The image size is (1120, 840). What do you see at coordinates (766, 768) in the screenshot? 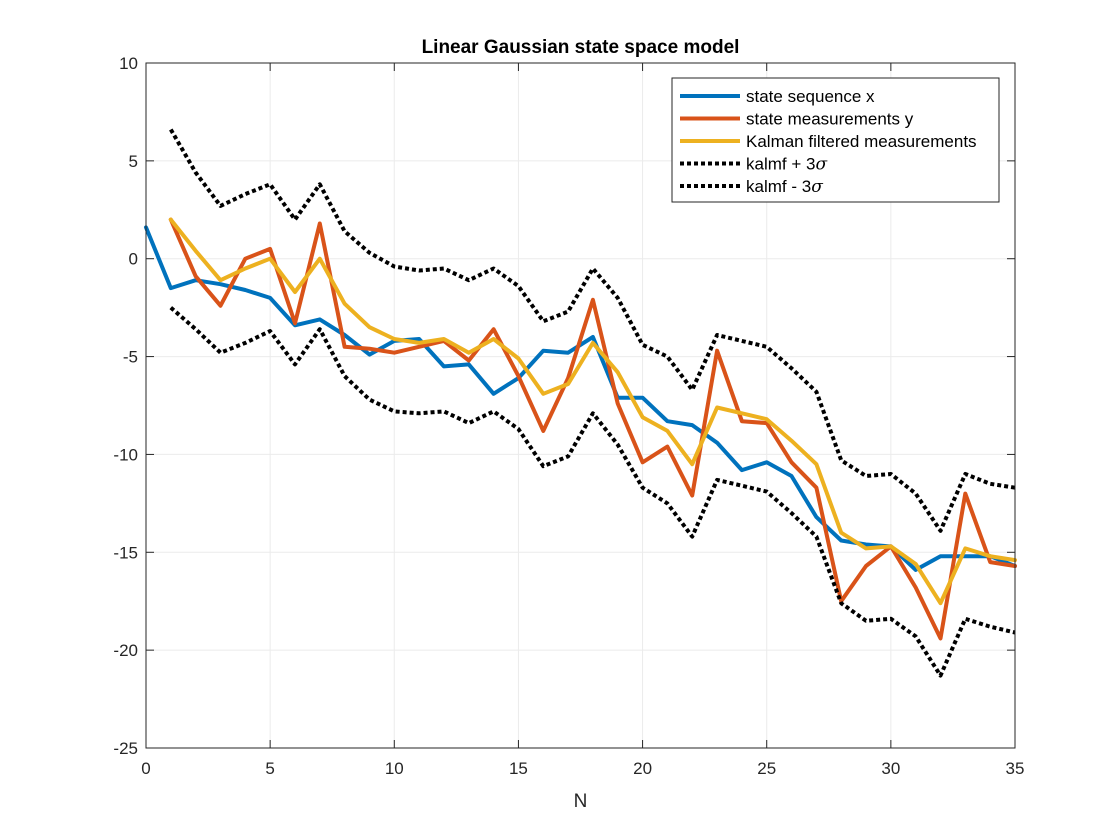
I see `x-tick-label: 25` at bounding box center [766, 768].